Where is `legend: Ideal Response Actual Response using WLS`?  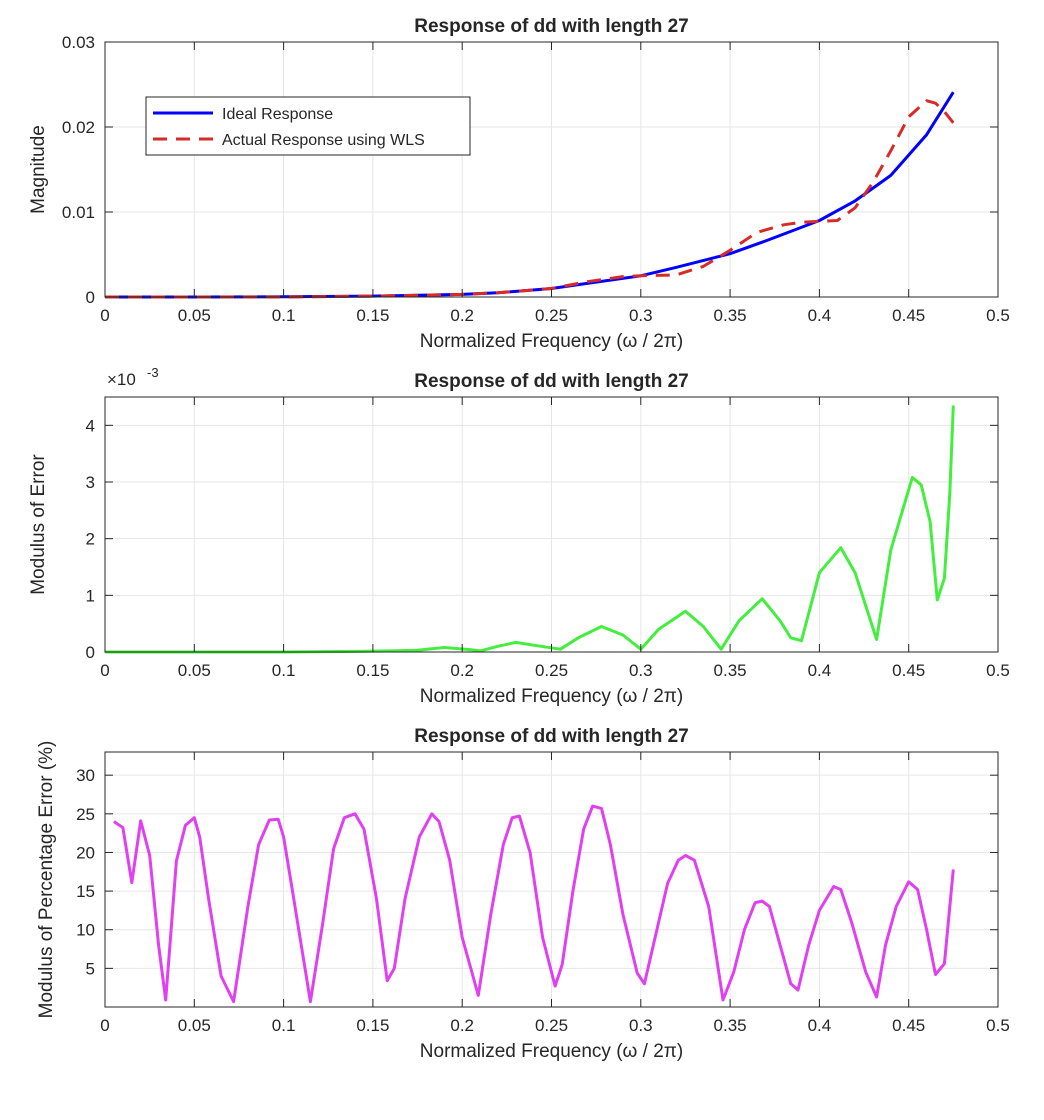
legend: Ideal Response Actual Response using WLS is located at coordinates (308, 126).